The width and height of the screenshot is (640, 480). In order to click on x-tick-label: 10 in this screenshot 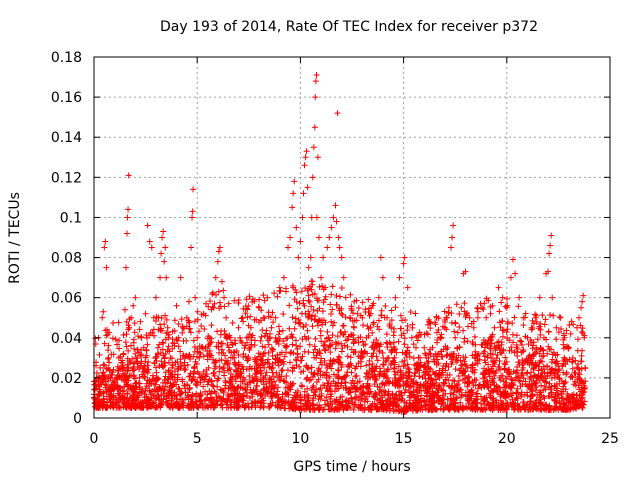, I will do `click(300, 439)`.